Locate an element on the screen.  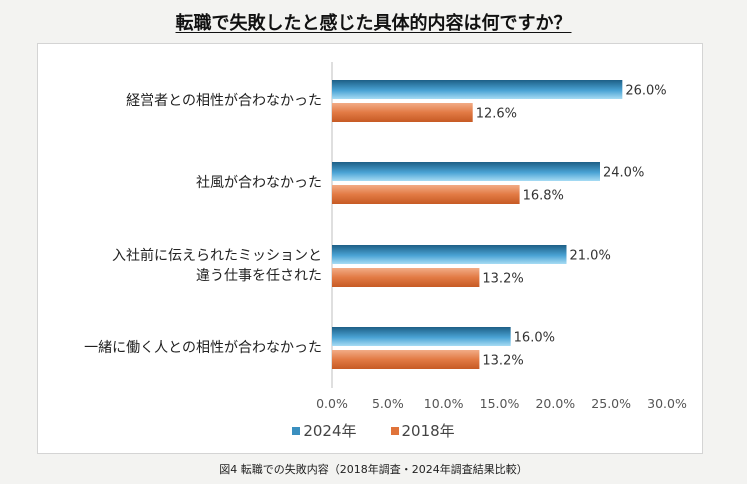
category-label: 経営者との相性が合わなかった is located at coordinates (162, 101).